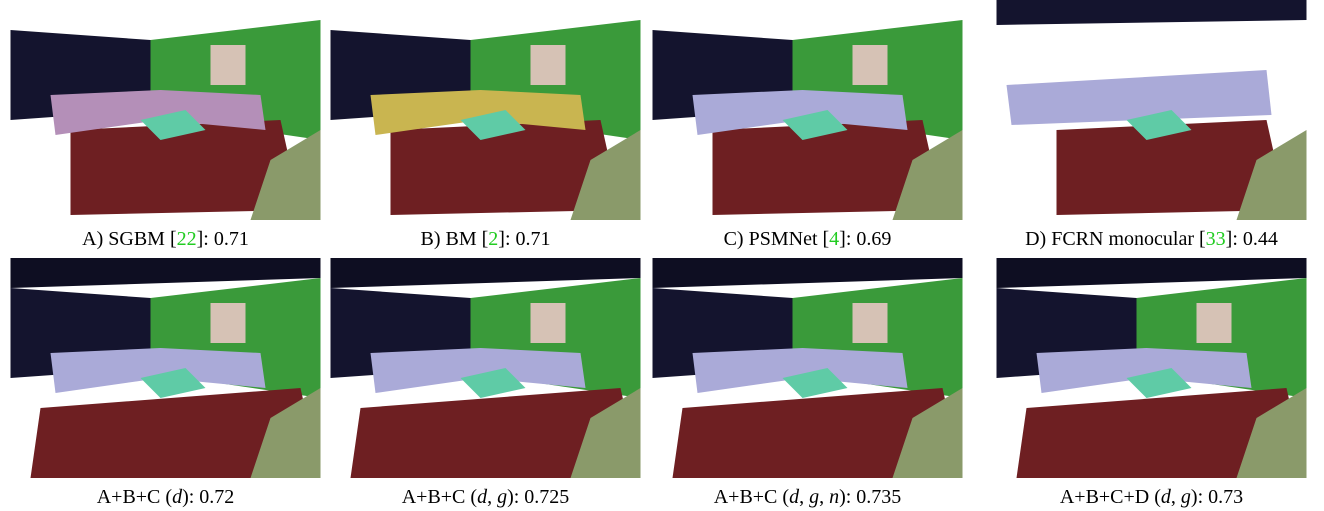 This screenshot has height=511, width=1324. I want to click on panel: B) BM [2]: 0.71, so click(485, 125).